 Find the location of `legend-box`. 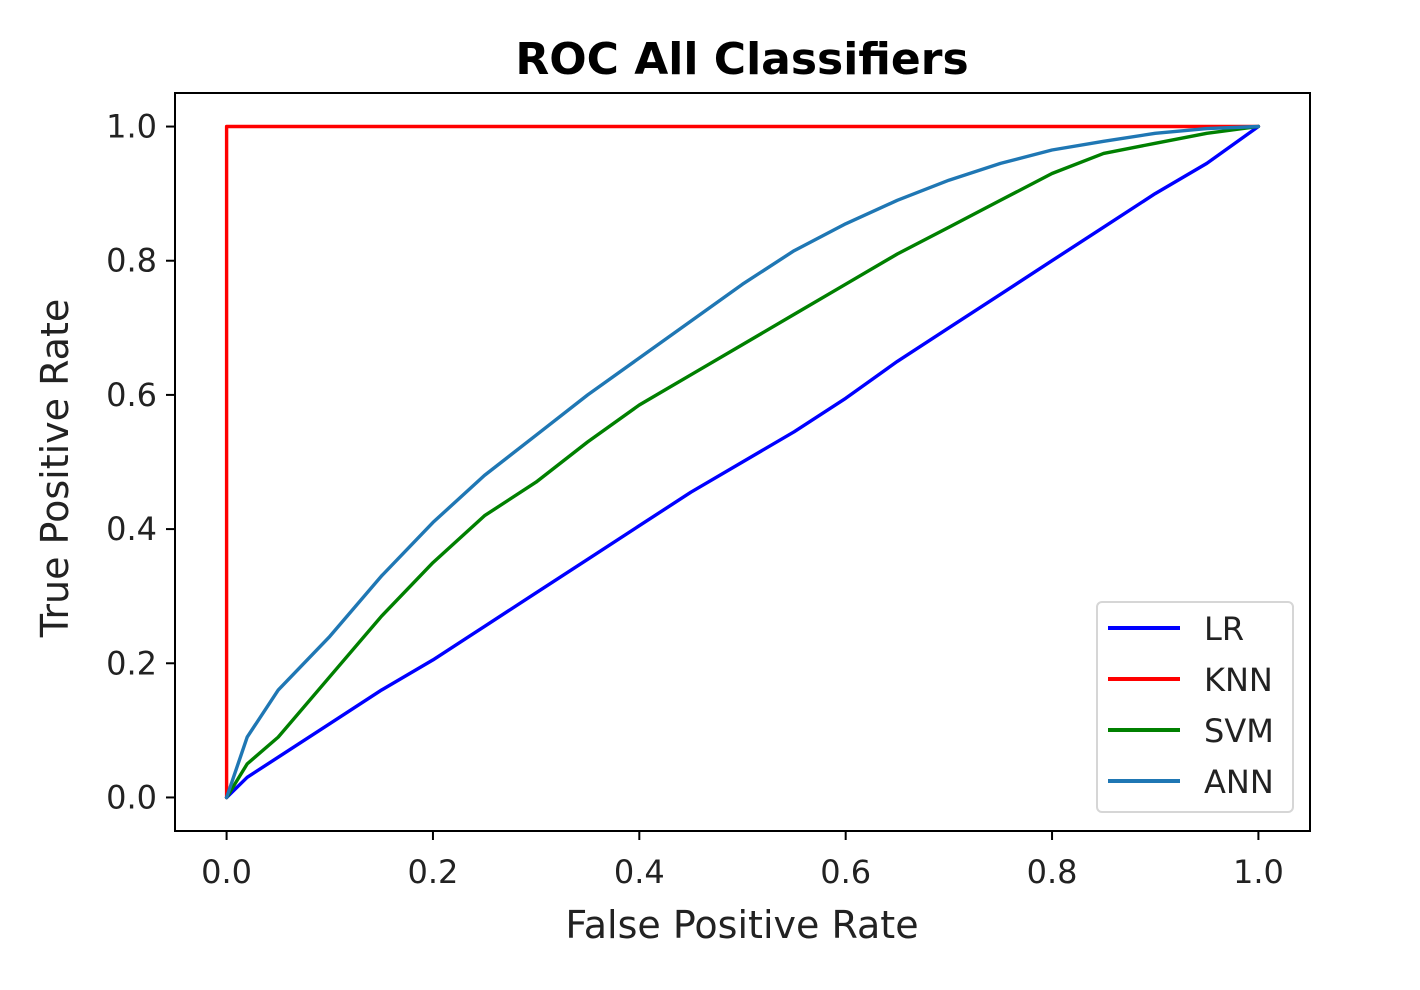

legend-box is located at coordinates (1195, 707).